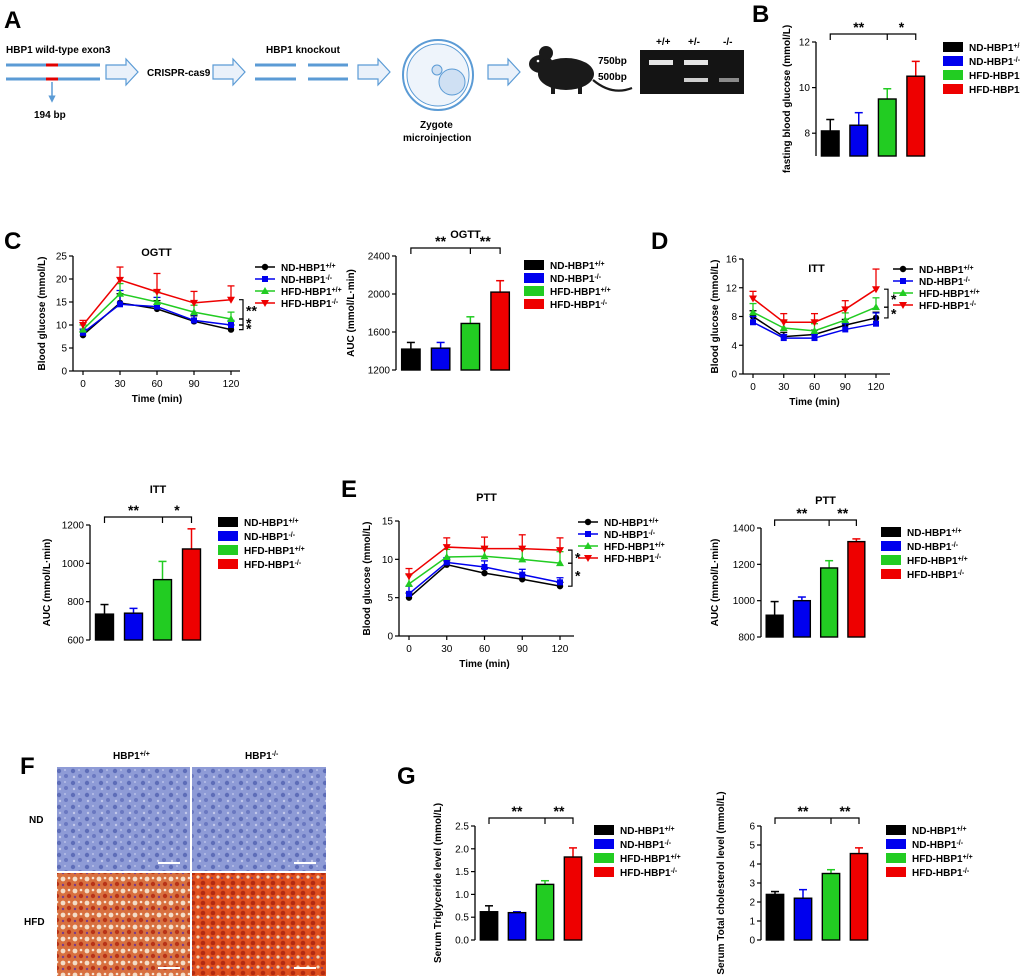  I want to click on y-tick-label: 16, so click(732, 260).